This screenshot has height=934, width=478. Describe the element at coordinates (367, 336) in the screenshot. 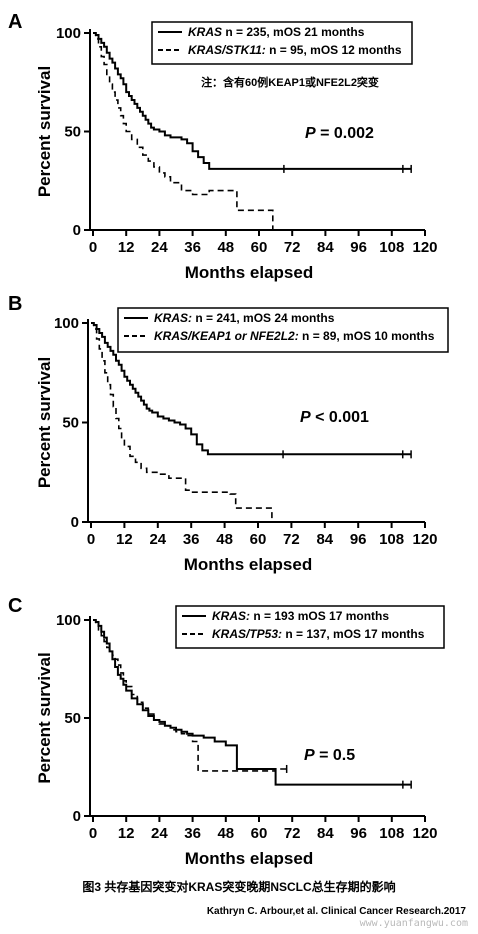

I see `legend-stats-label: n = 89, mOS 10 months` at that location.